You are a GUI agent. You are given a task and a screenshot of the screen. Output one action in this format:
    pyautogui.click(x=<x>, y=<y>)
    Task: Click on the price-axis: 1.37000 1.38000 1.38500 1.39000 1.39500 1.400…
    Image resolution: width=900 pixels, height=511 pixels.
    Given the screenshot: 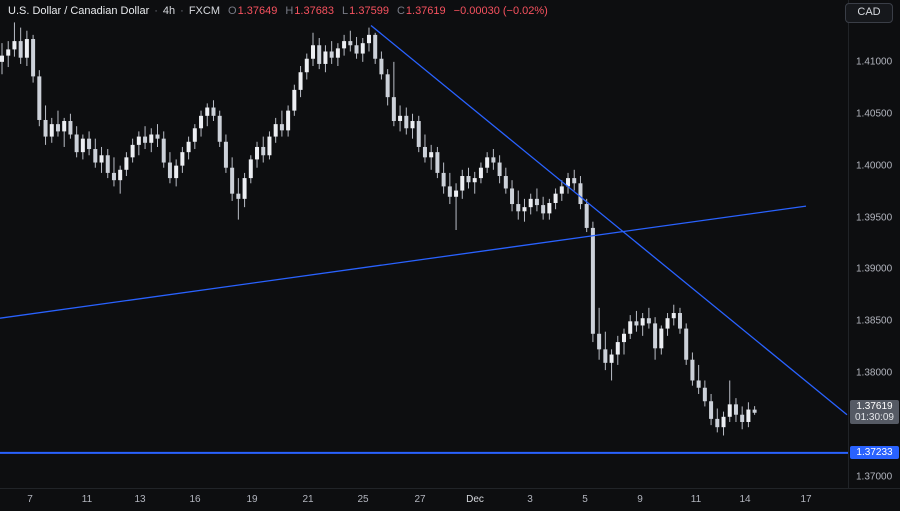 What is the action you would take?
    pyautogui.click(x=874, y=244)
    